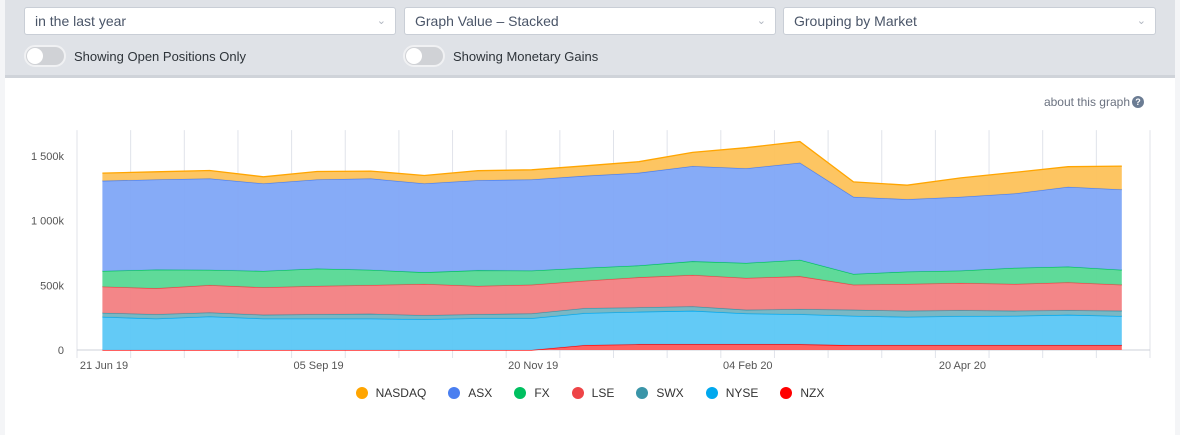  Describe the element at coordinates (612, 330) in the screenshot. I see `area-nyse` at that location.